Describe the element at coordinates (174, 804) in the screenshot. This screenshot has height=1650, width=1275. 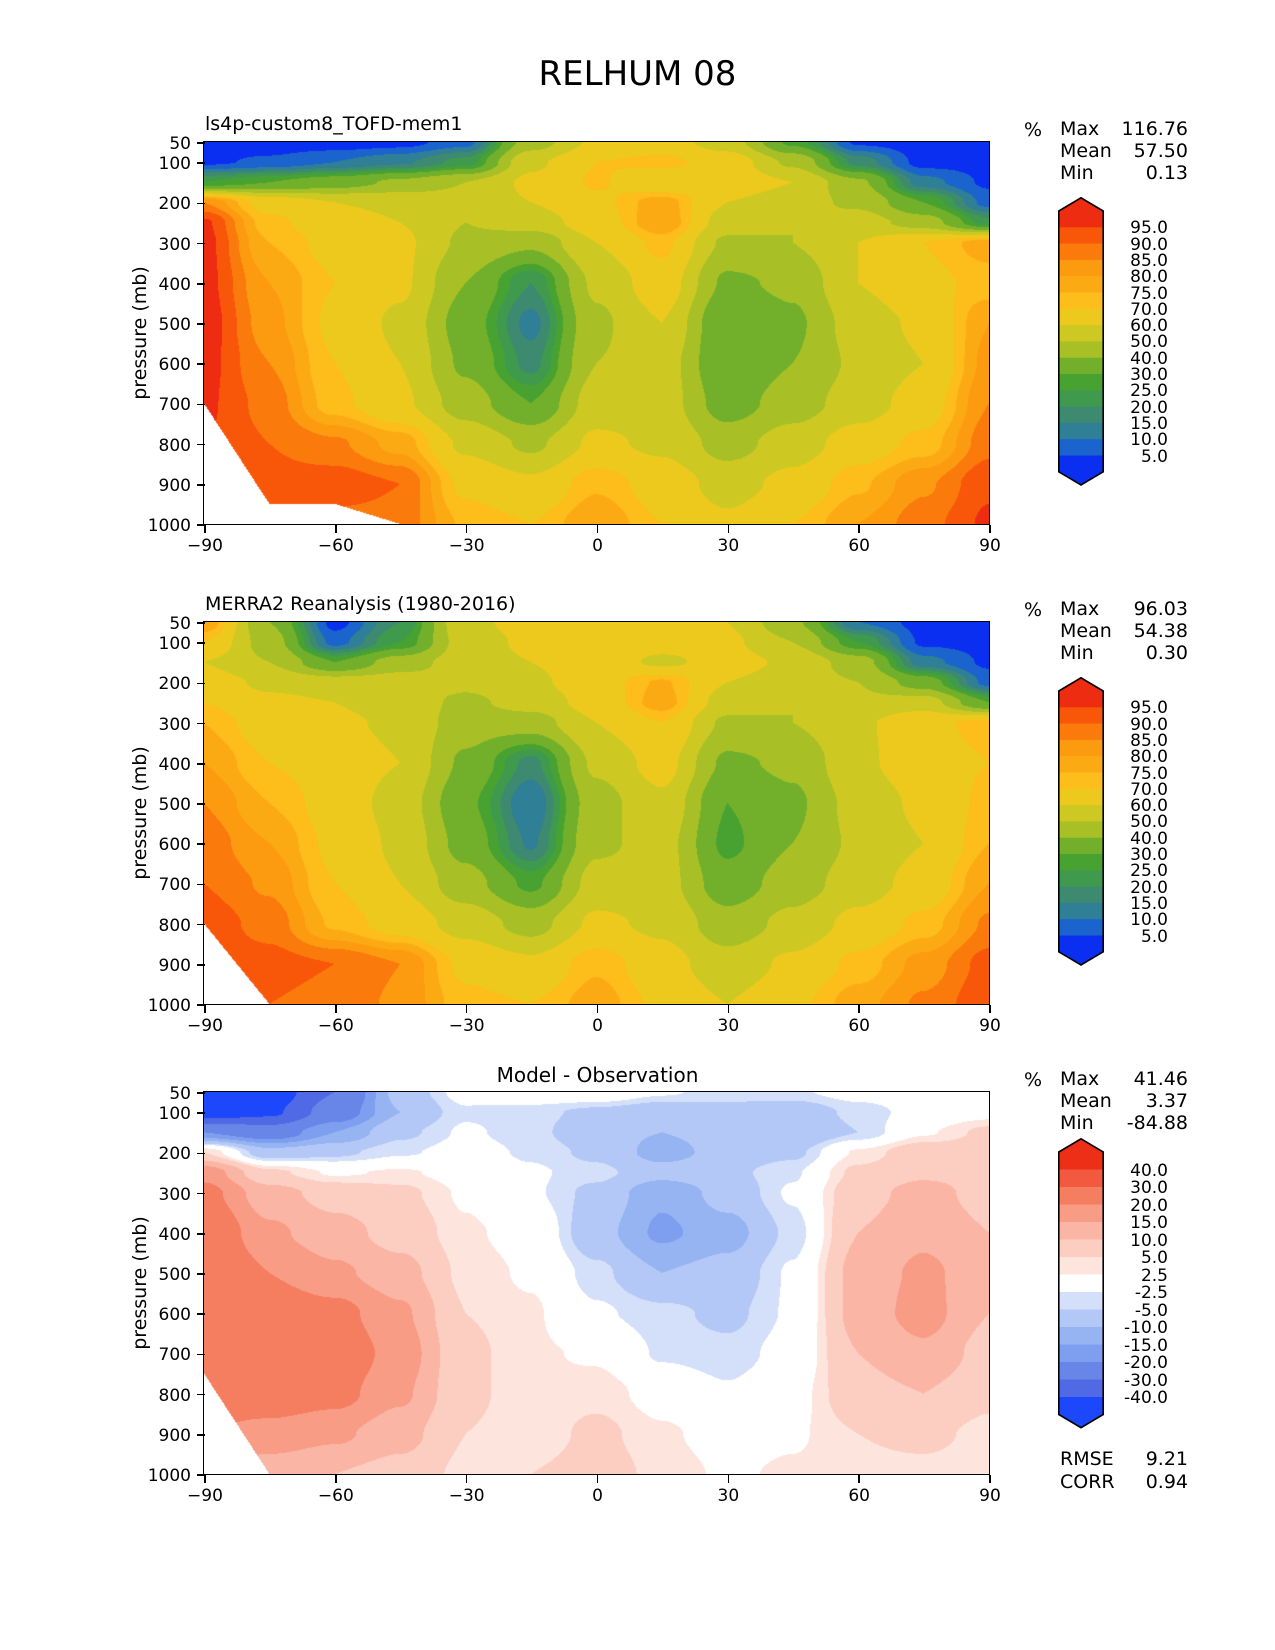
I see `y-tick-label: 500` at that location.